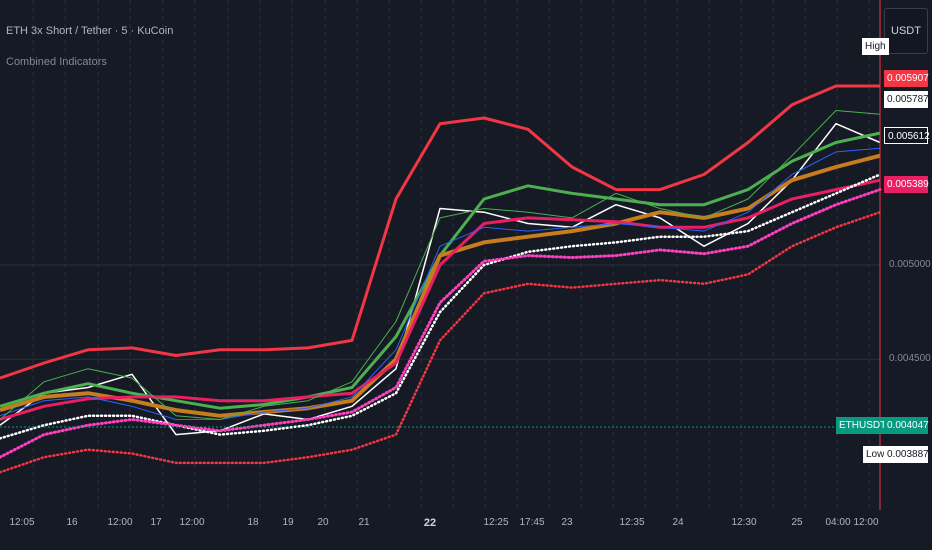  Describe the element at coordinates (906, 454) in the screenshot. I see `price-tag: 0.003887` at that location.